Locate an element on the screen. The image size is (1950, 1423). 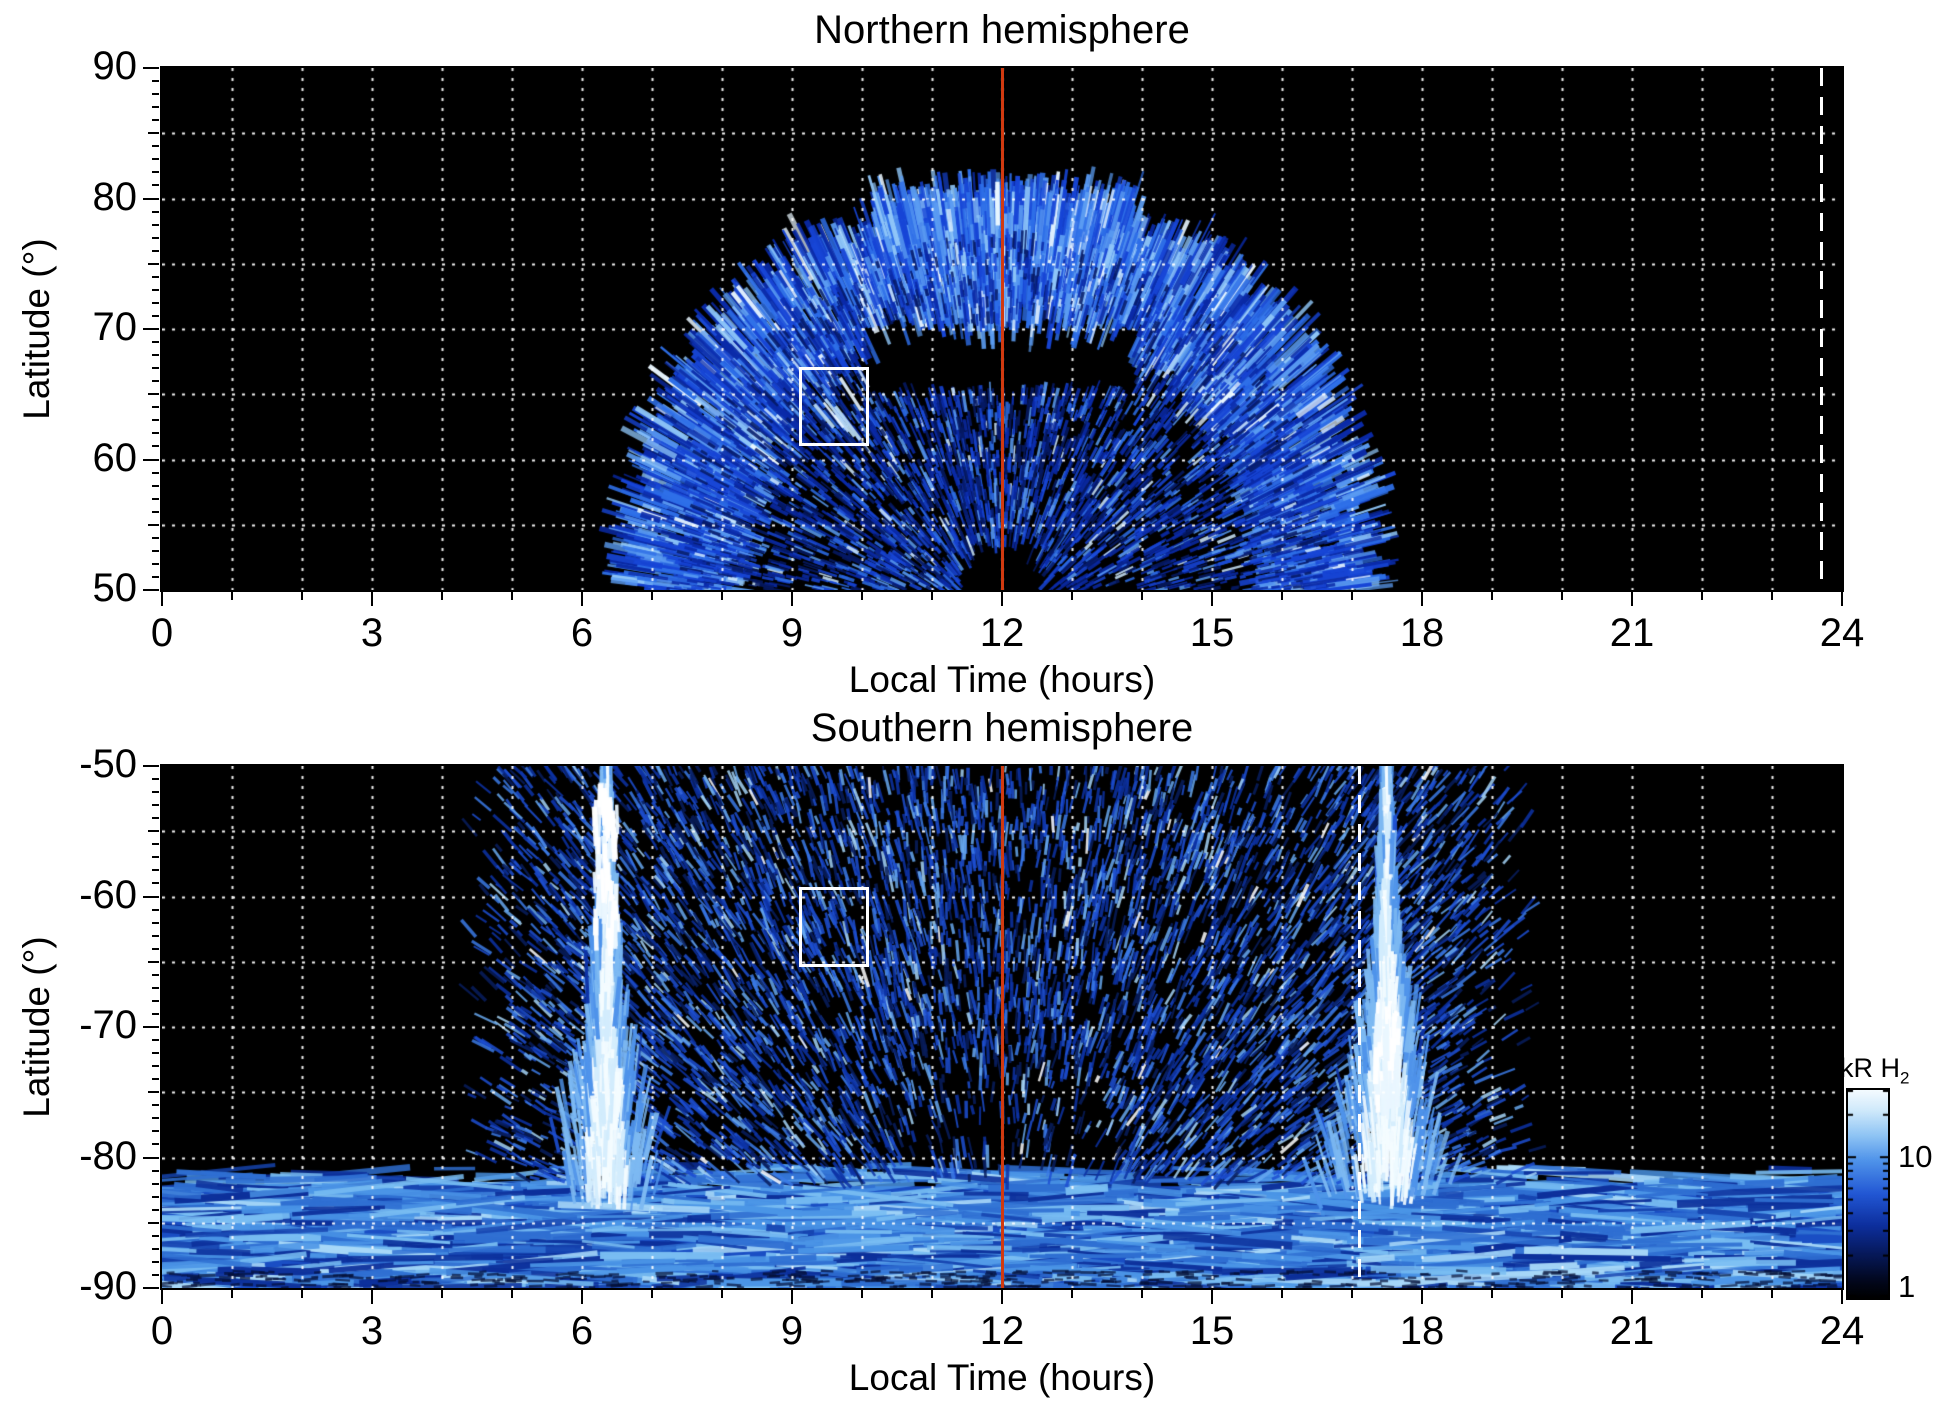
x-axis-label-north: Local Time (hours) is located at coordinates (1002, 679).